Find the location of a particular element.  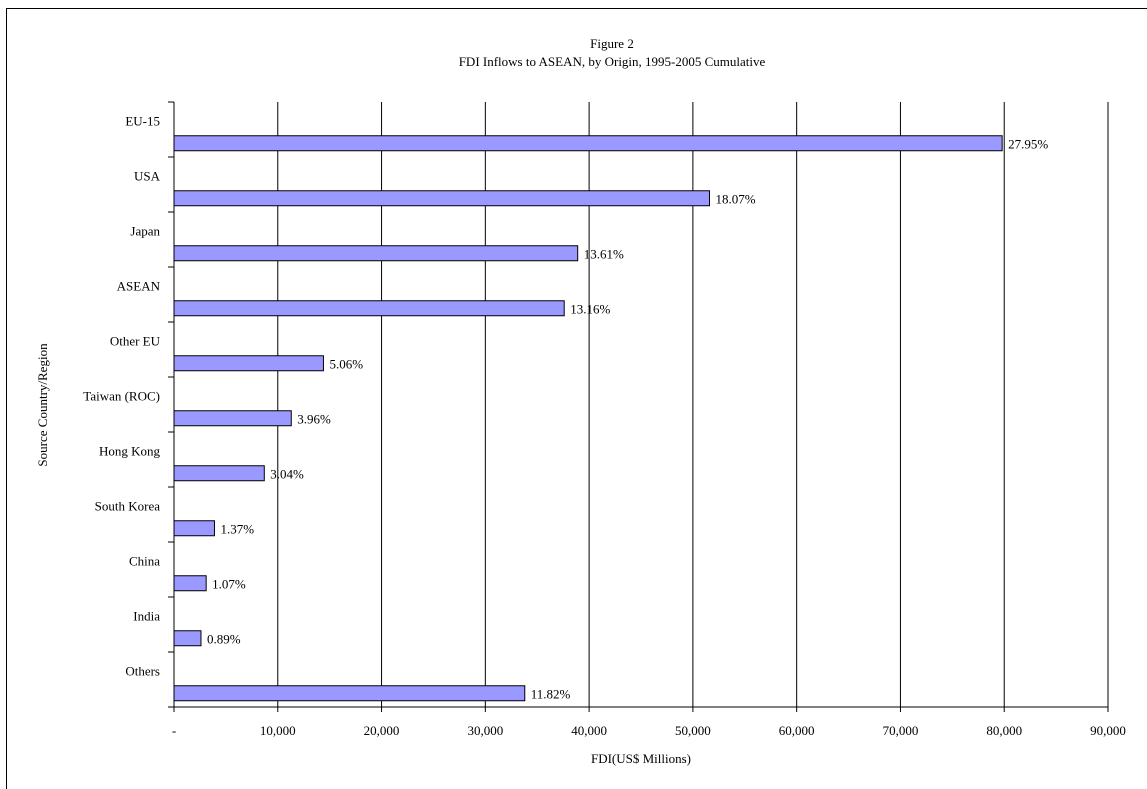

x-tick-label: 80,000 is located at coordinates (1004, 730).